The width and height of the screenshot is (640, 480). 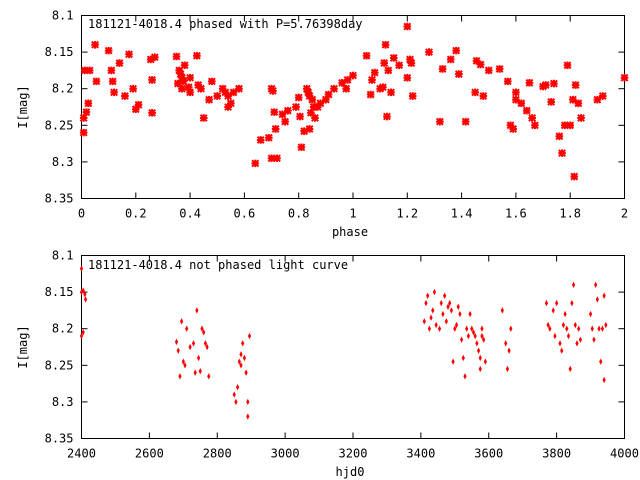 I want to click on phased-x-axis-label: phase, so click(x=350, y=232).